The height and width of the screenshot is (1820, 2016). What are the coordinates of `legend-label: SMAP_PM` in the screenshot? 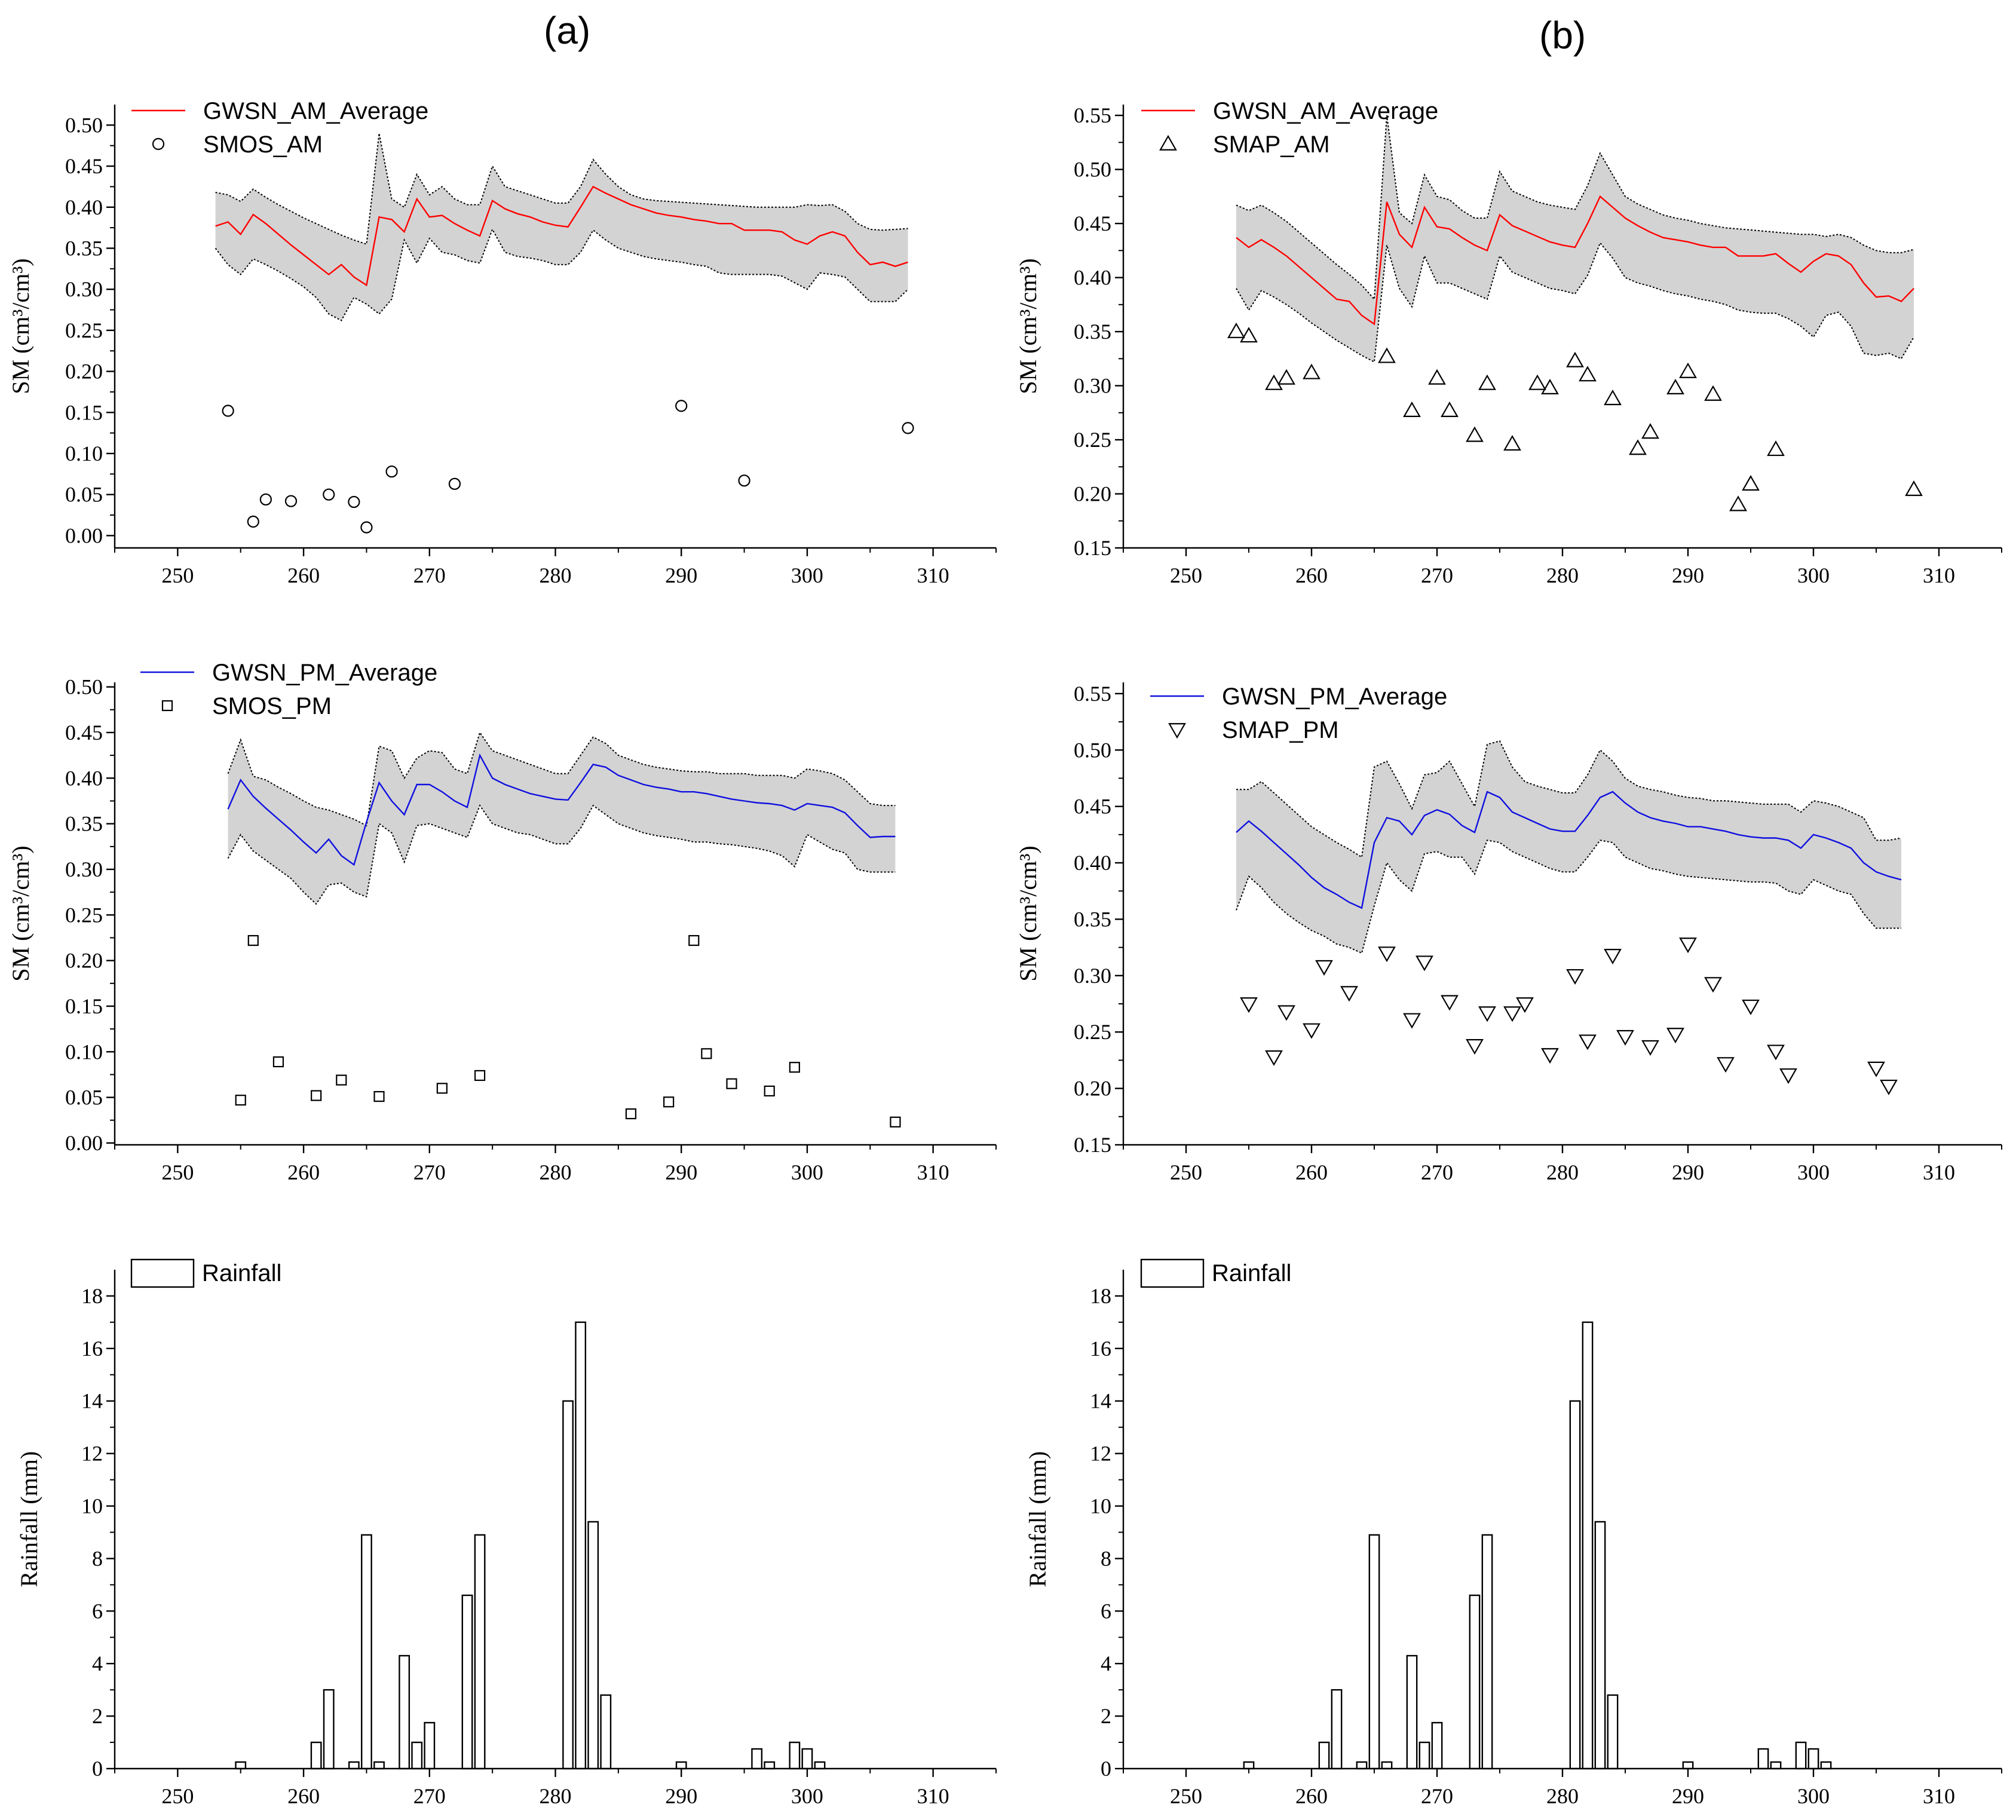 It's located at (1280, 730).